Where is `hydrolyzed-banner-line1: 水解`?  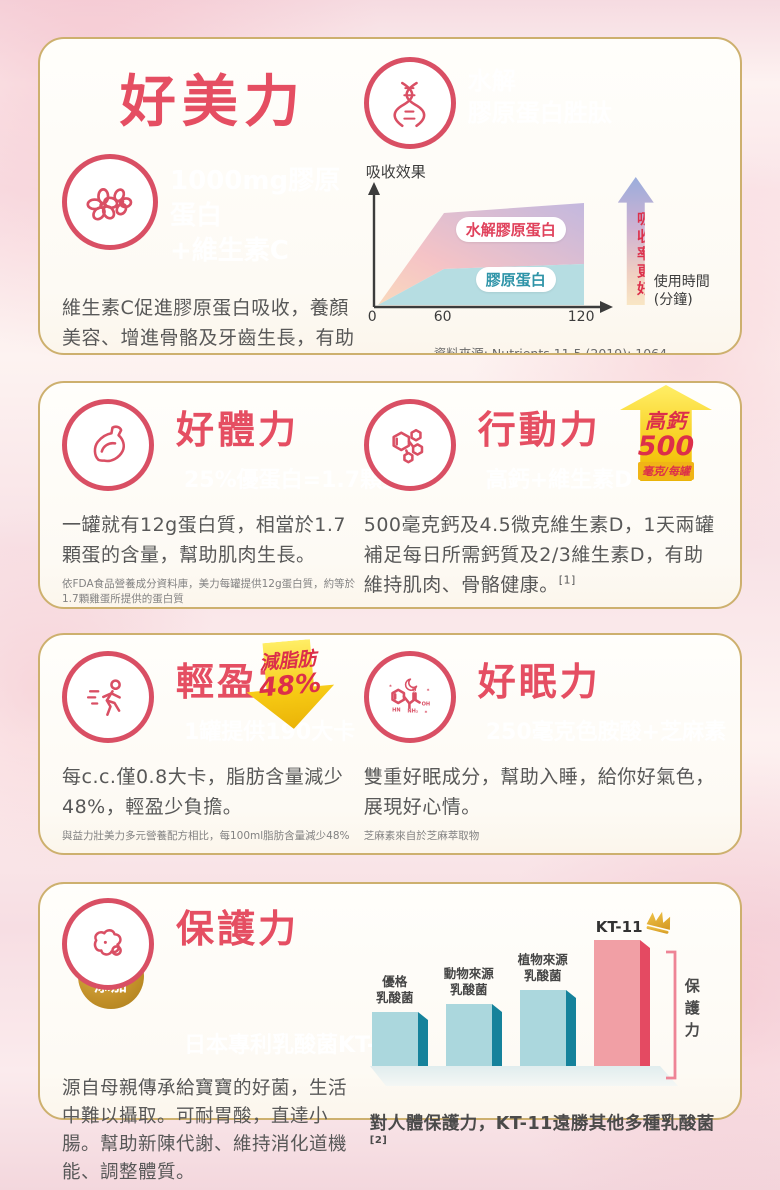 hydrolyzed-banner-line1: 水解 is located at coordinates (491, 81).